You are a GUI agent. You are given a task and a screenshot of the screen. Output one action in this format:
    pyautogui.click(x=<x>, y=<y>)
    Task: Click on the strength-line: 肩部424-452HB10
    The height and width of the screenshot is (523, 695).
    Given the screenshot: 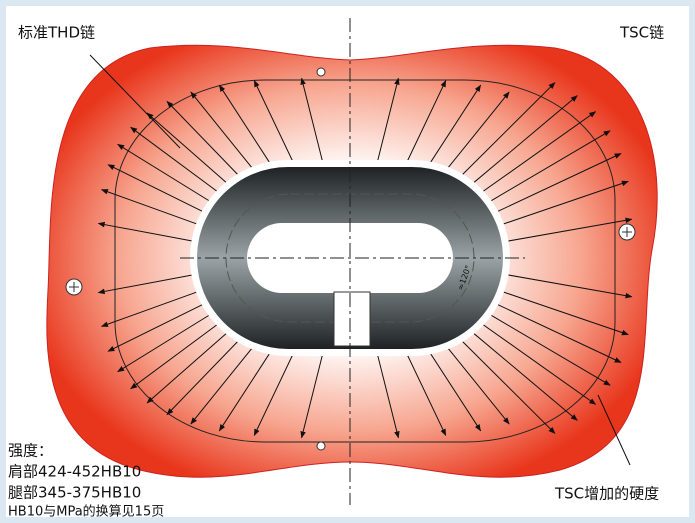 What is the action you would take?
    pyautogui.click(x=74, y=472)
    